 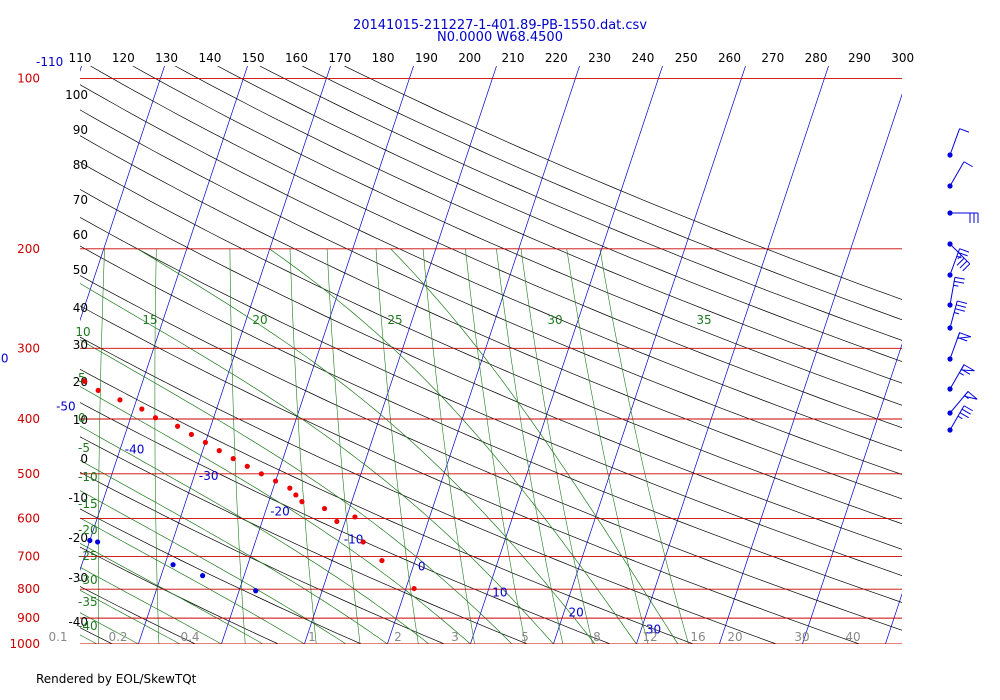 I want to click on dry-adiabat-label: 30, so click(x=80, y=345).